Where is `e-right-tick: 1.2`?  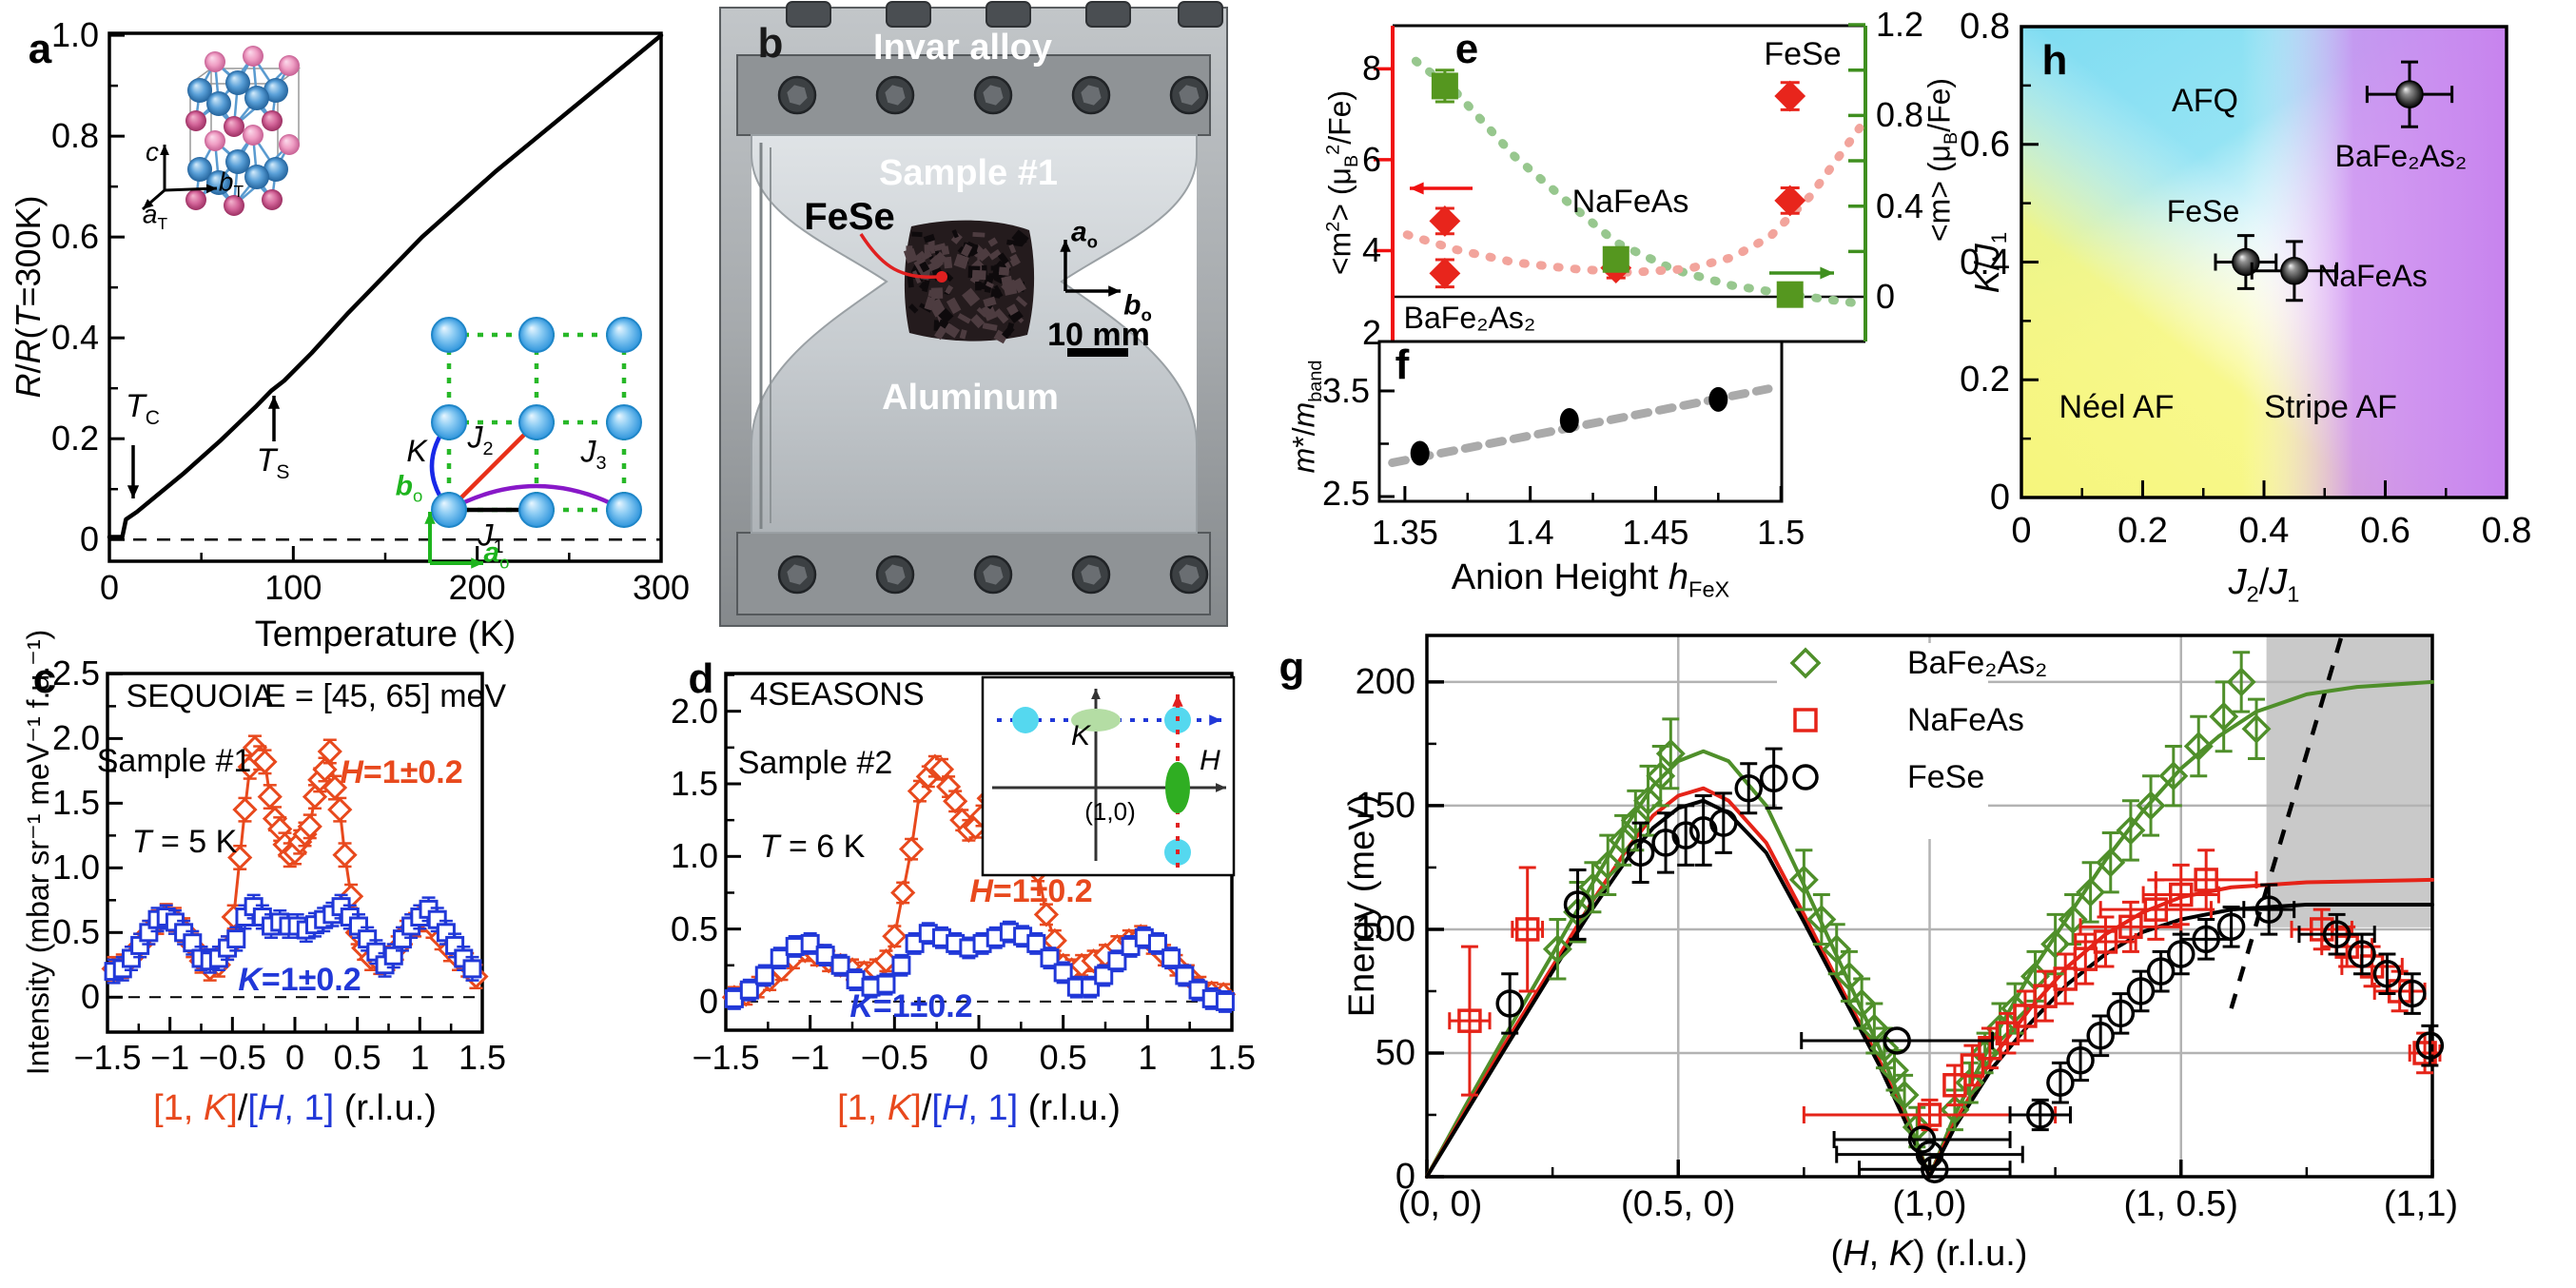
e-right-tick: 1.2 is located at coordinates (1900, 25).